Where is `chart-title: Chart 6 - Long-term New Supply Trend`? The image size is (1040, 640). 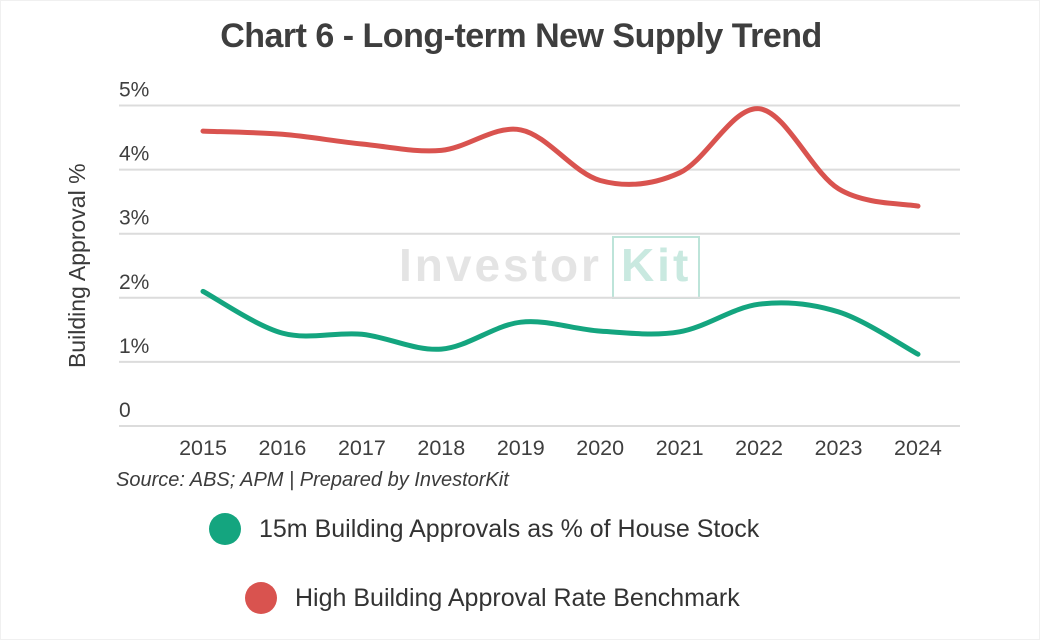
chart-title: Chart 6 - Long-term New Supply Trend is located at coordinates (521, 36).